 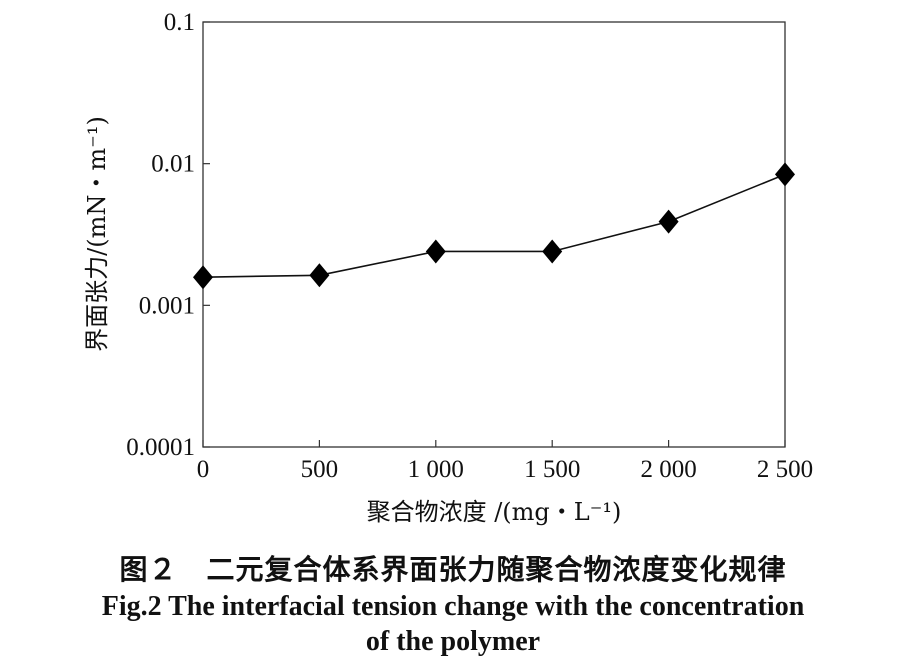 I want to click on caption-english-line2: of the polymer, so click(x=453, y=641).